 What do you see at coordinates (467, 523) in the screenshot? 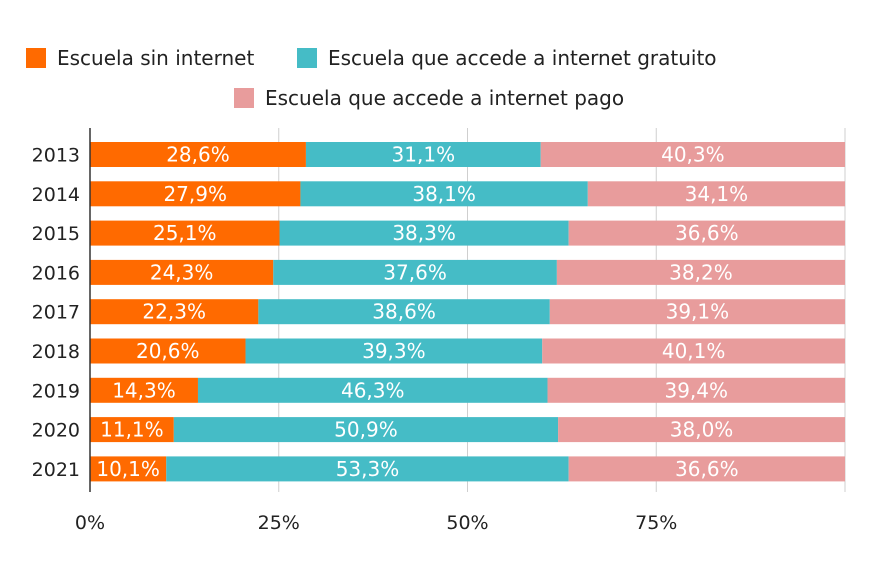
I see `x-tick-label-50: 50%` at bounding box center [467, 523].